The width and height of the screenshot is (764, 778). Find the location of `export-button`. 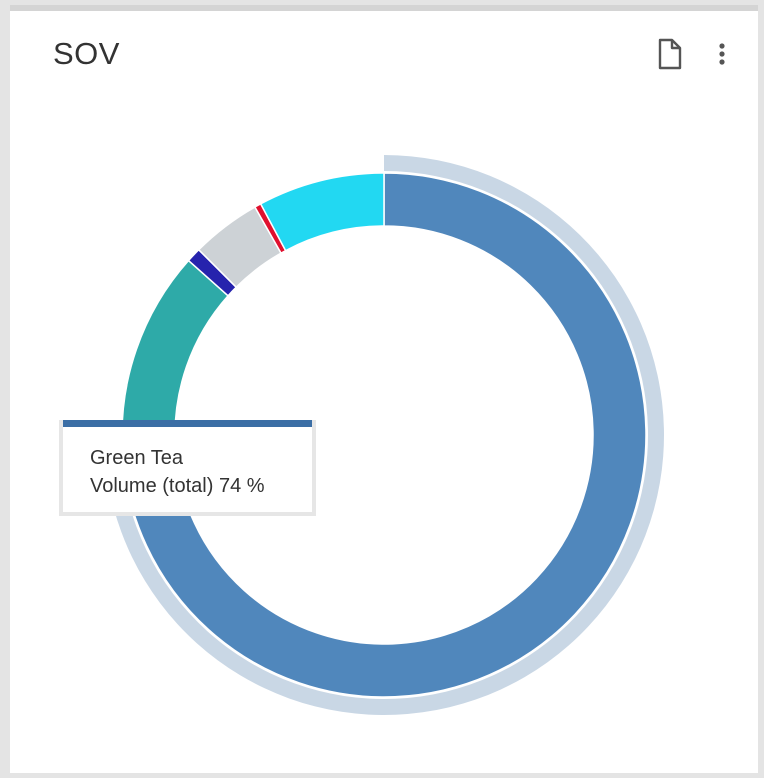

export-button is located at coordinates (670, 54).